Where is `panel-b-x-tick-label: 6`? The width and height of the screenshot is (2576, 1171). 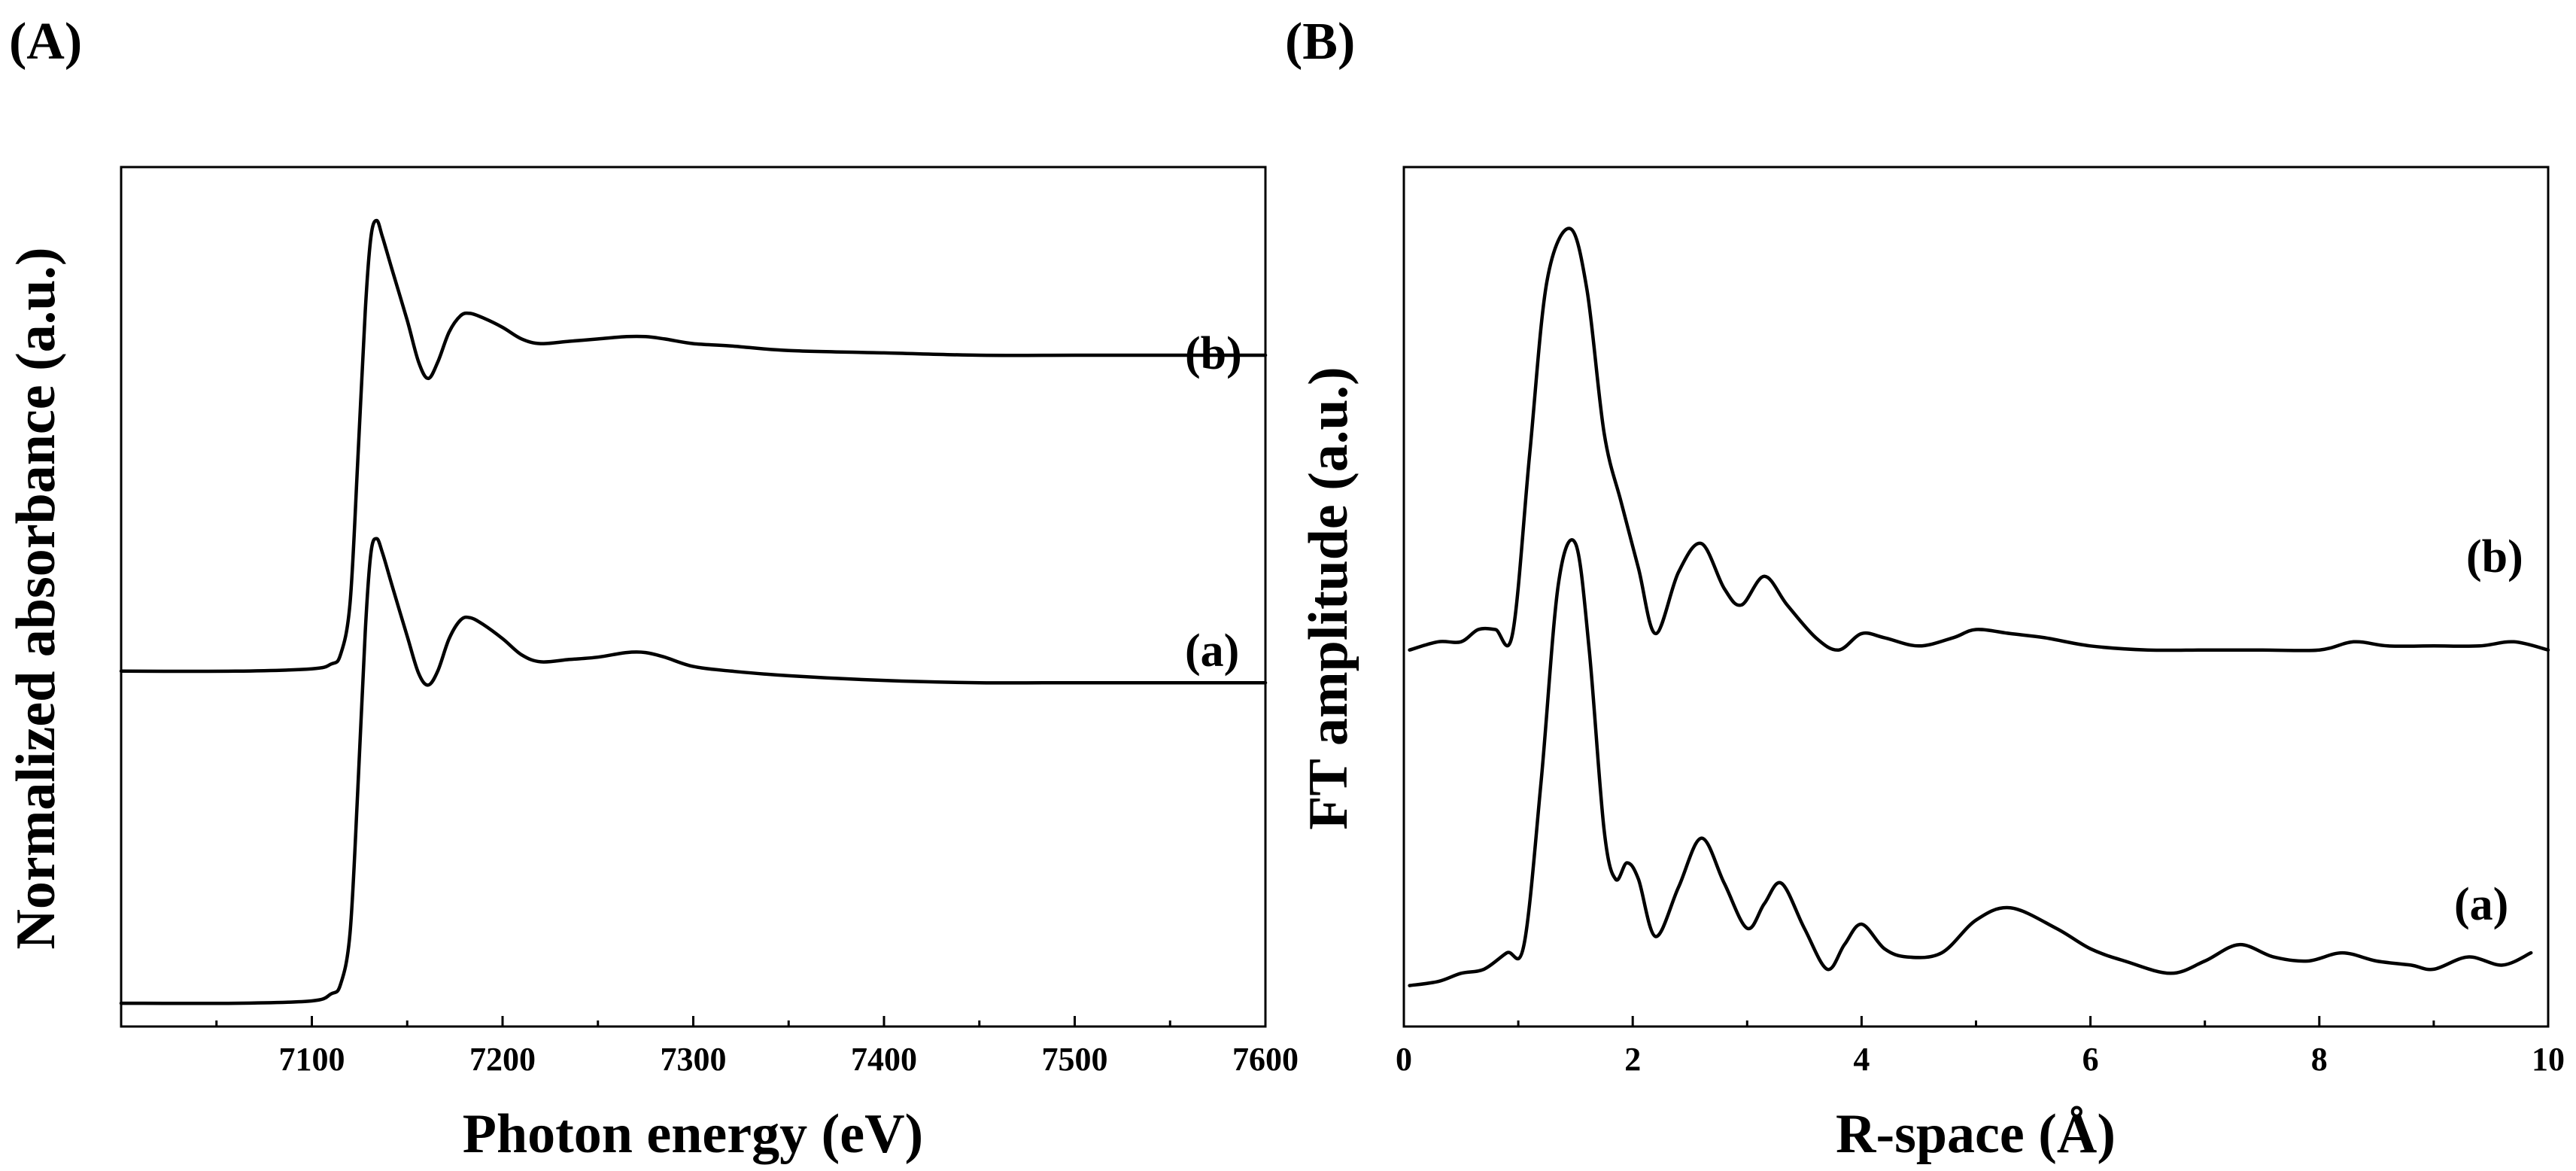
panel-b-x-tick-label: 6 is located at coordinates (2091, 1059).